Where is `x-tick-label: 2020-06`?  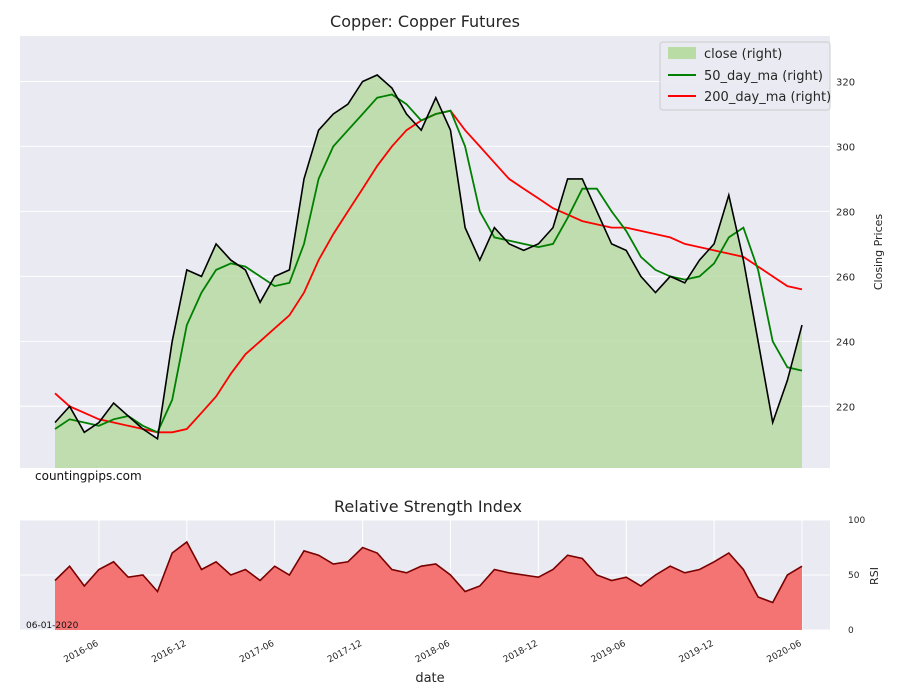 x-tick-label: 2020-06 is located at coordinates (785, 652).